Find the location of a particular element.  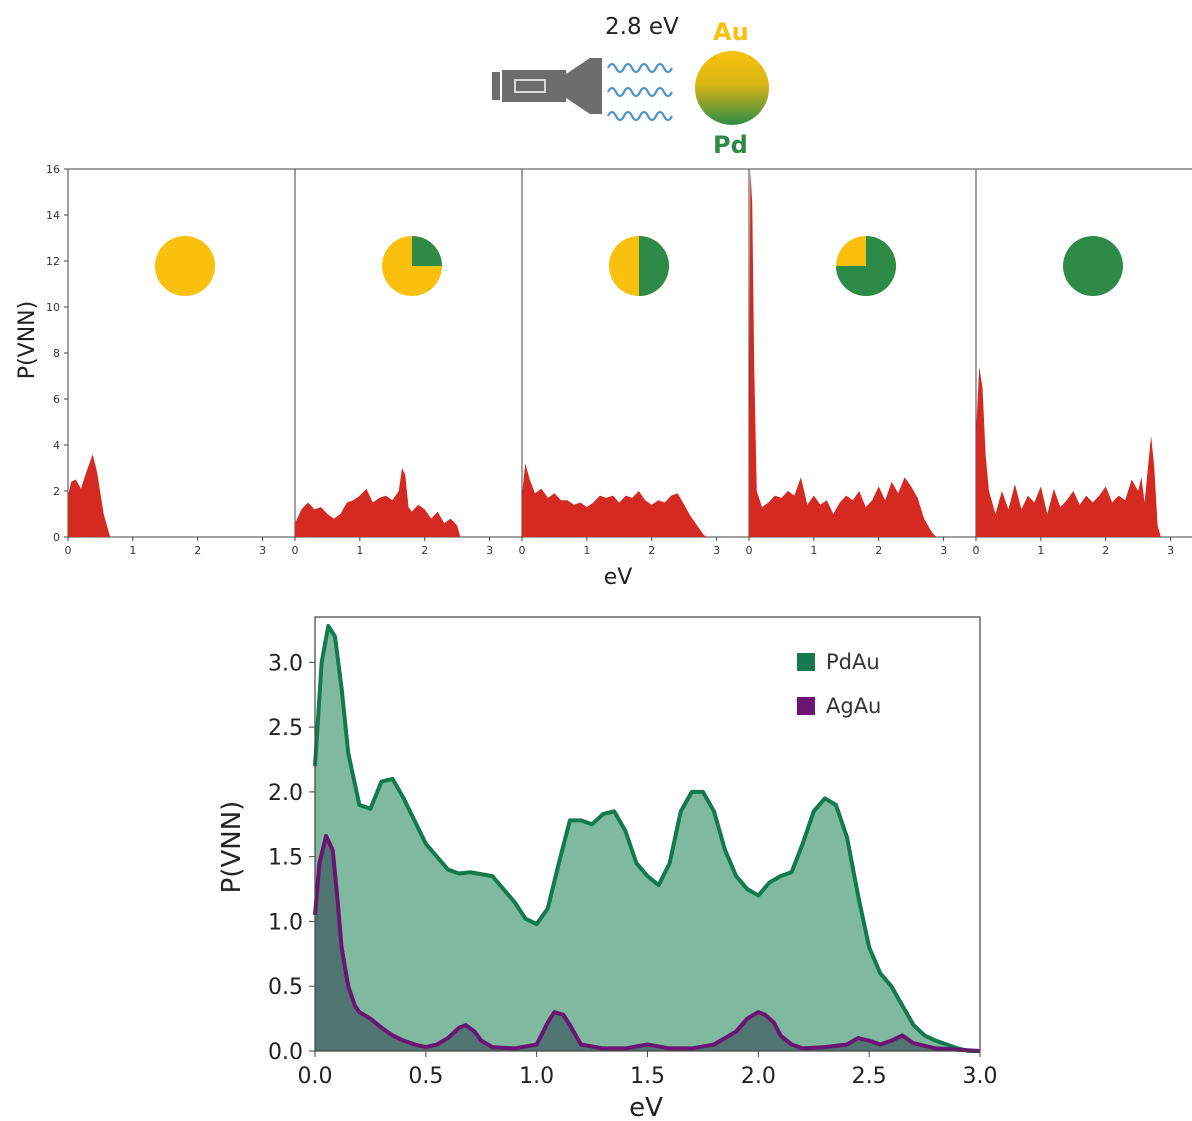

panel-1-area is located at coordinates (178, 495).